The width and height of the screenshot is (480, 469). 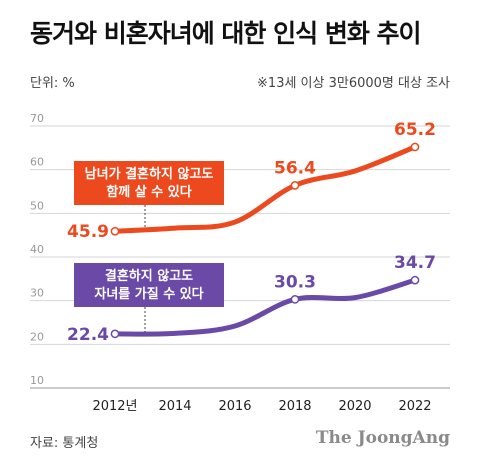 I want to click on annotation-text: 남녀가 결혼하지 않고도, so click(x=149, y=174).